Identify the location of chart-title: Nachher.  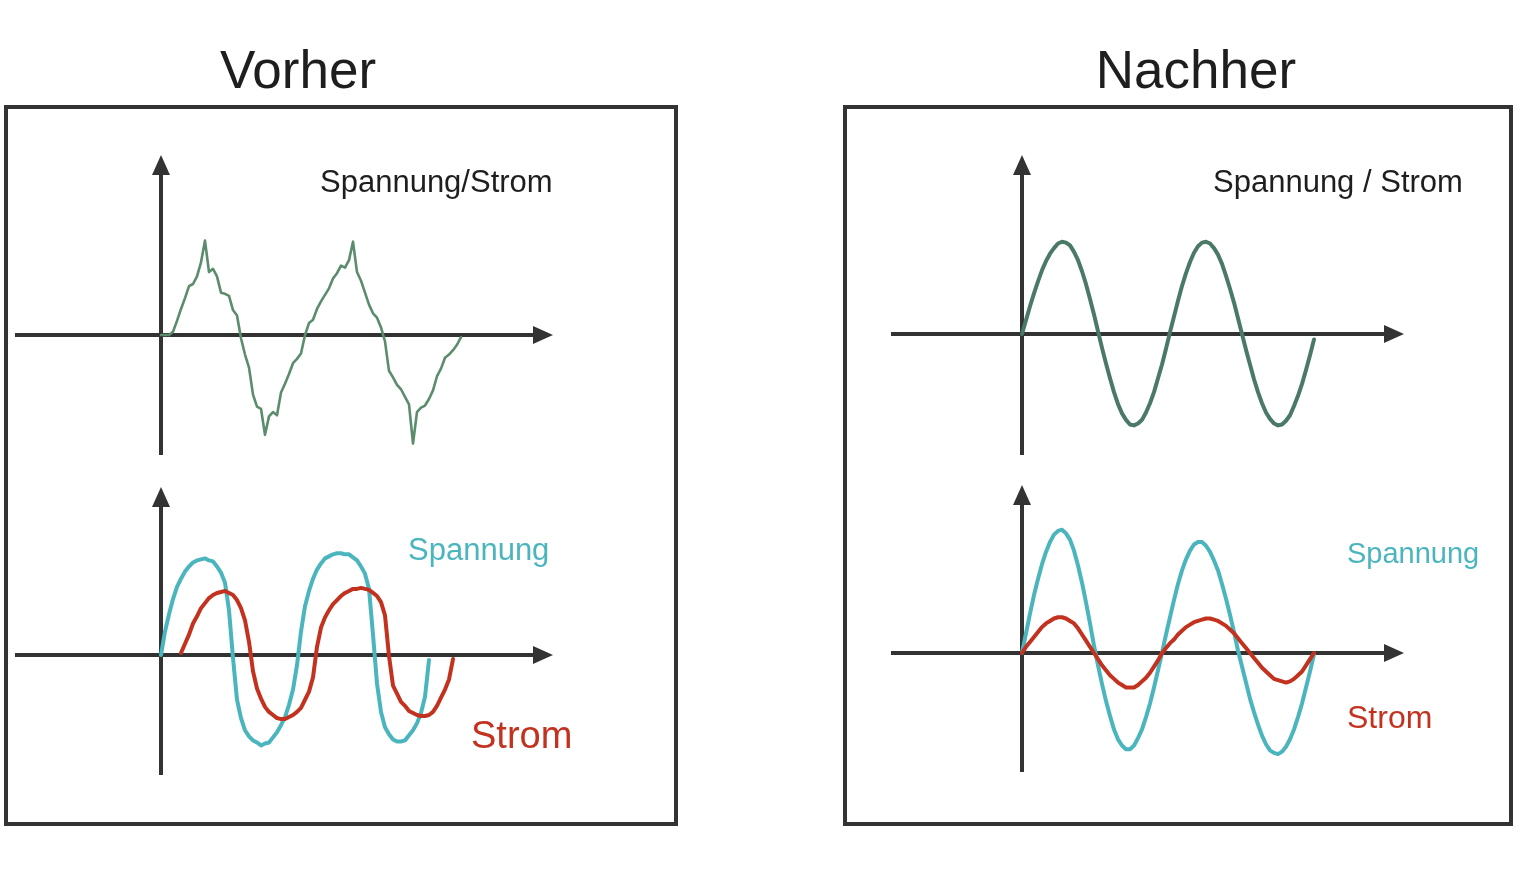
(1196, 69).